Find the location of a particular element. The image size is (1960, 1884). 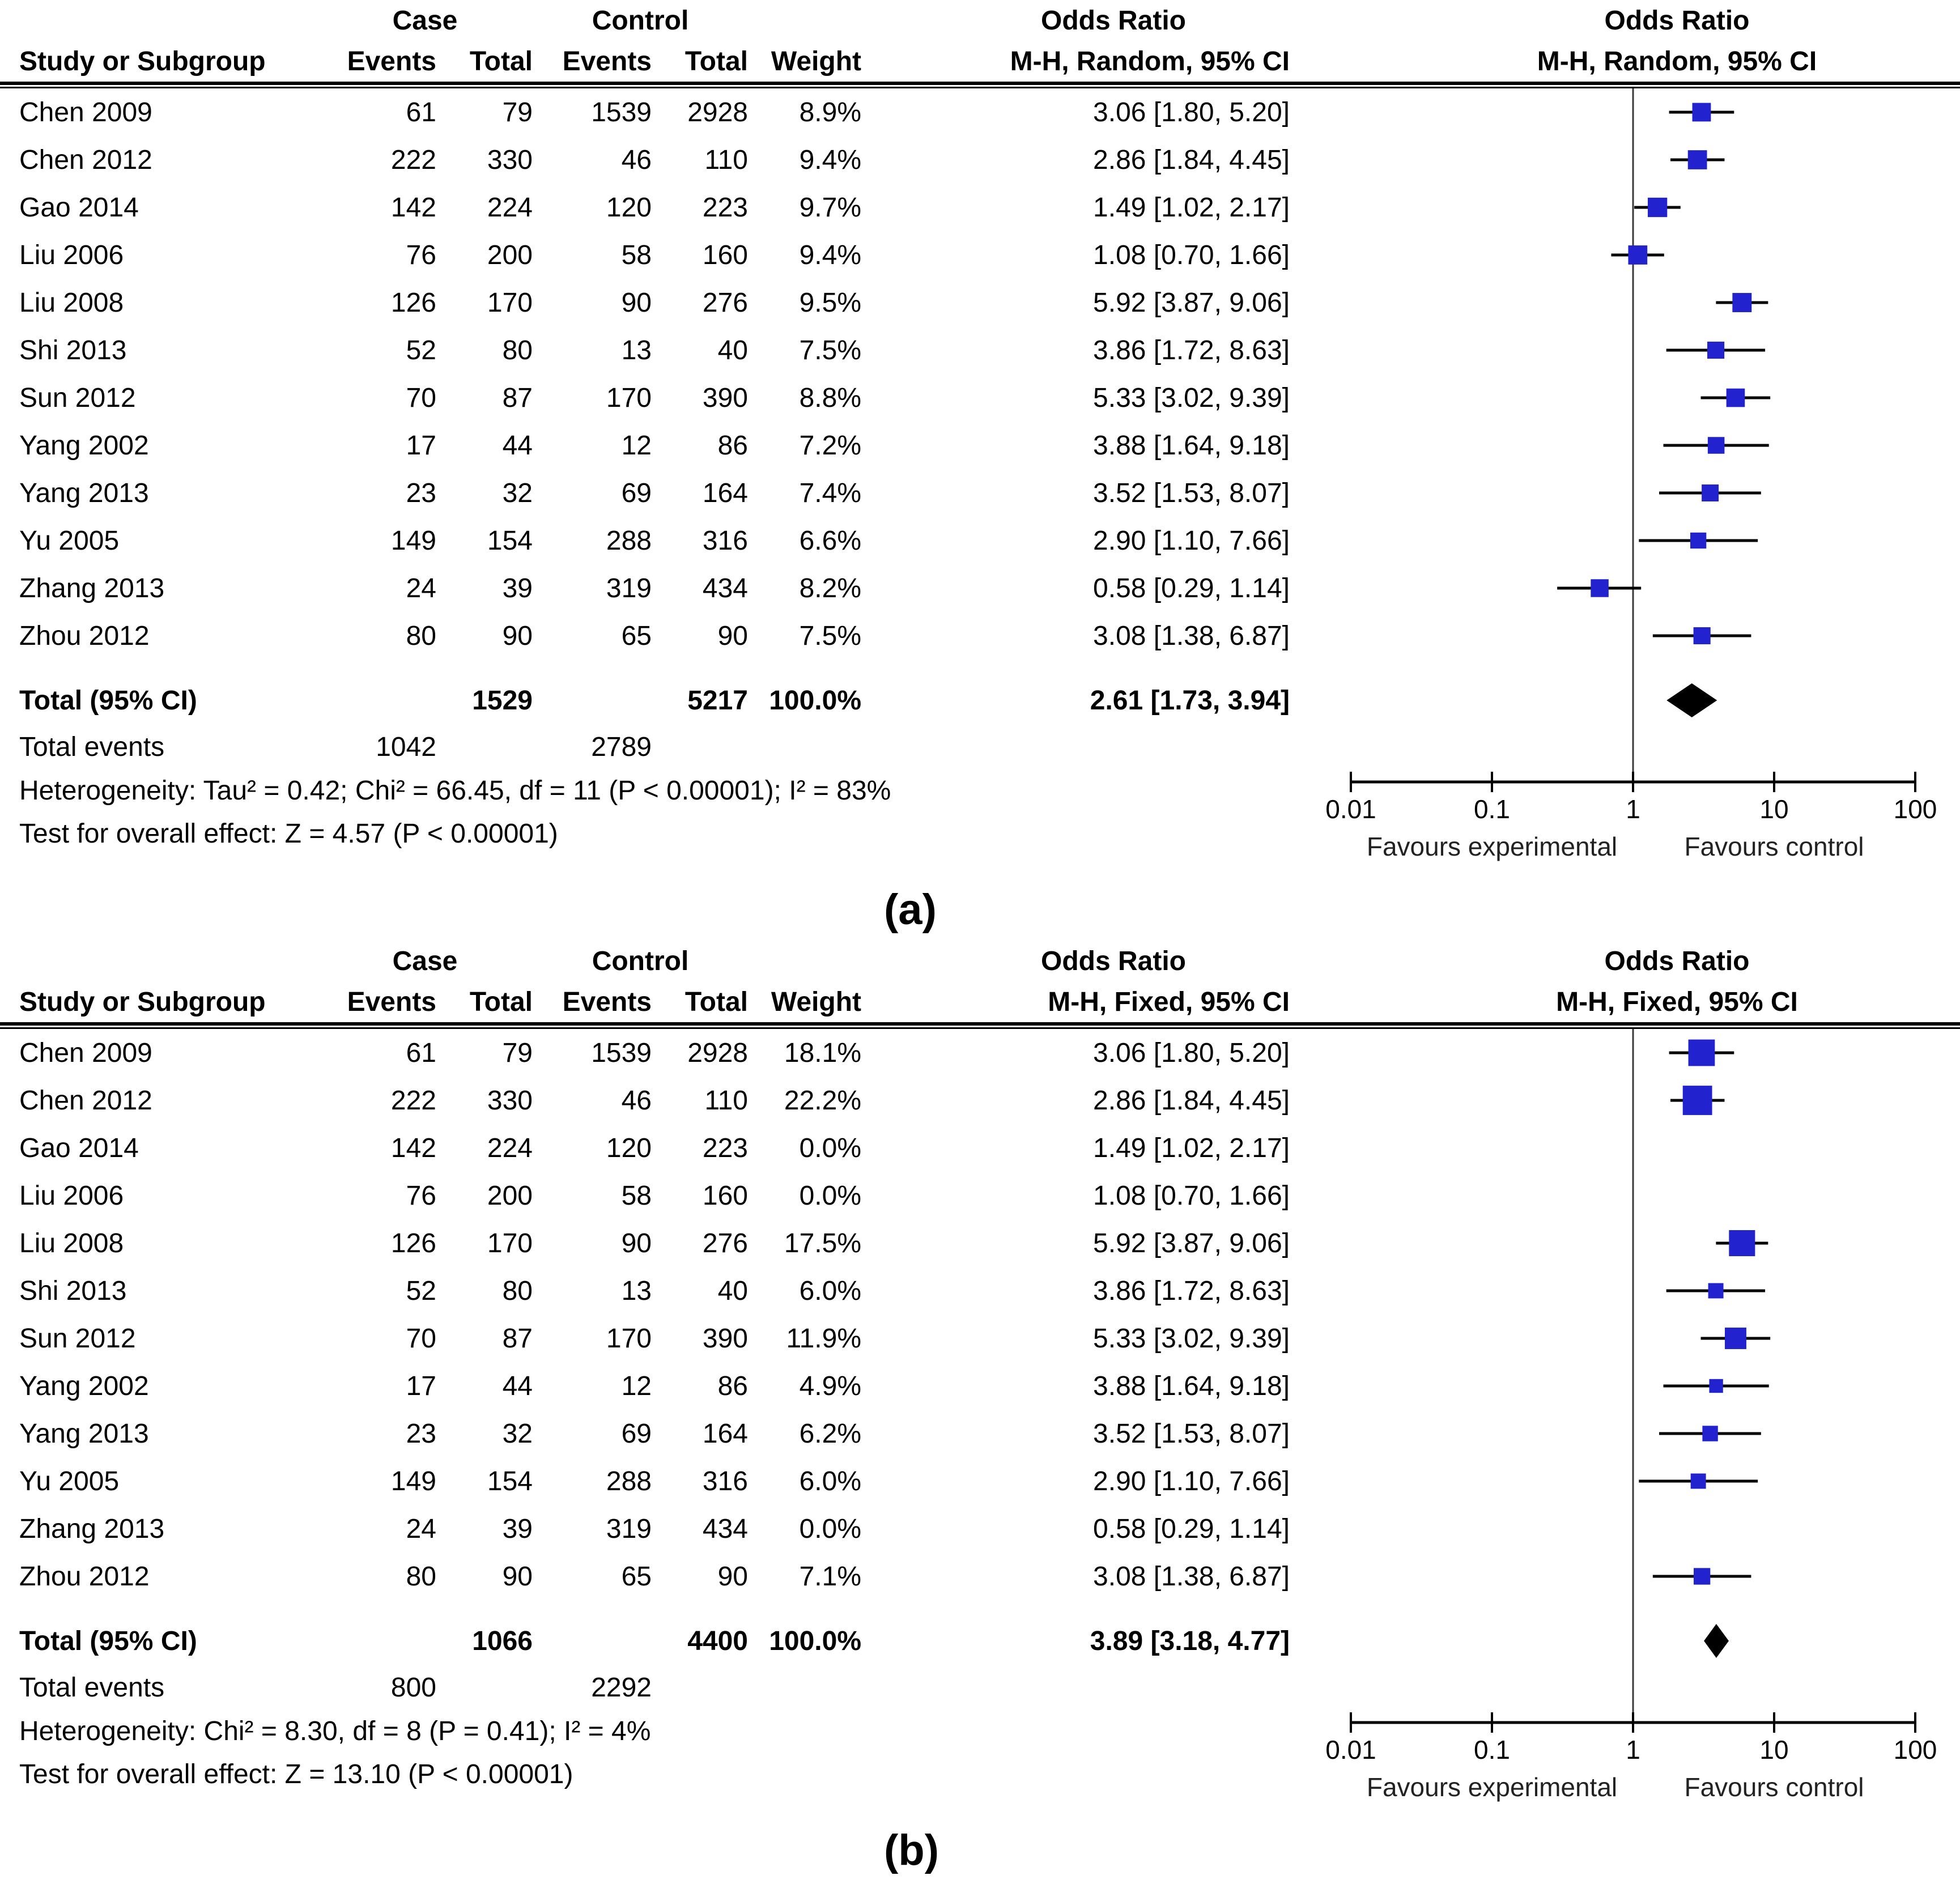

control-total-value: 164 is located at coordinates (725, 1433).